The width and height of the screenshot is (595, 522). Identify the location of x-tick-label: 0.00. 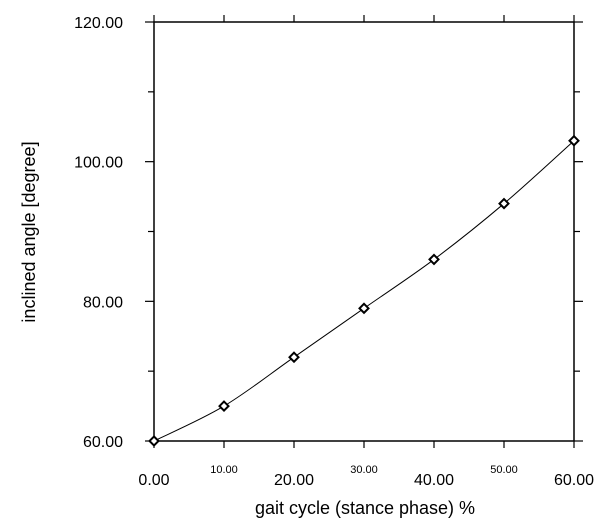
(153, 480).